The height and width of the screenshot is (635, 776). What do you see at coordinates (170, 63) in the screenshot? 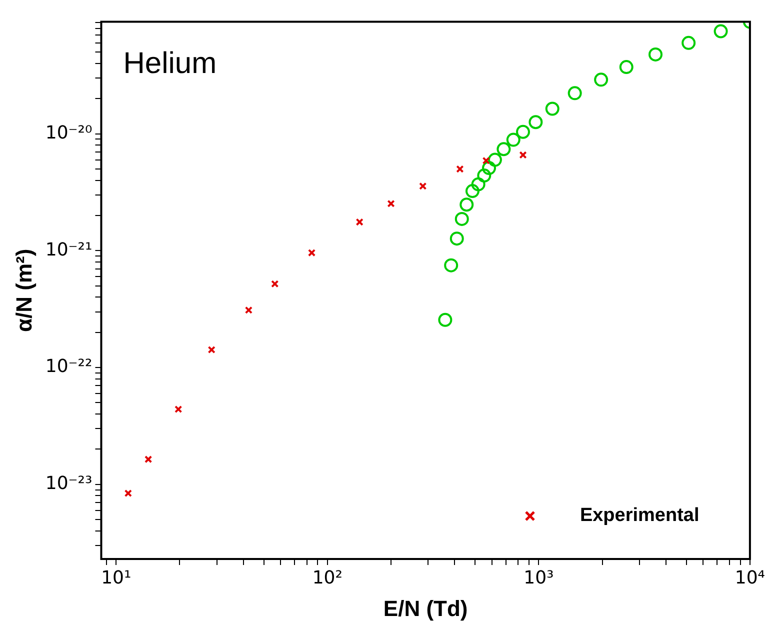
I see `annotation: Helium` at bounding box center [170, 63].